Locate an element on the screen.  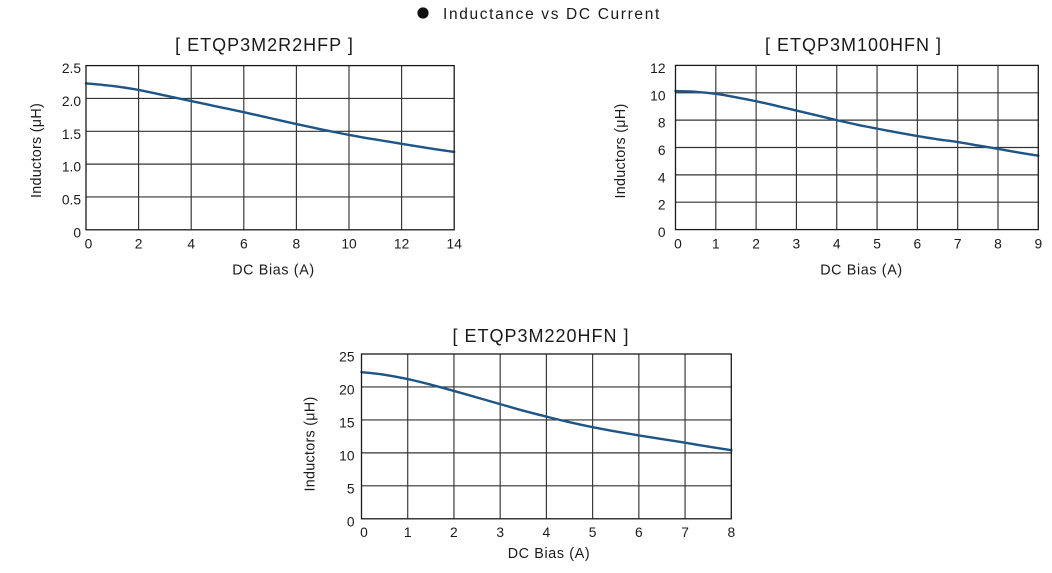
svg-text: 9 is located at coordinates (1038, 243).